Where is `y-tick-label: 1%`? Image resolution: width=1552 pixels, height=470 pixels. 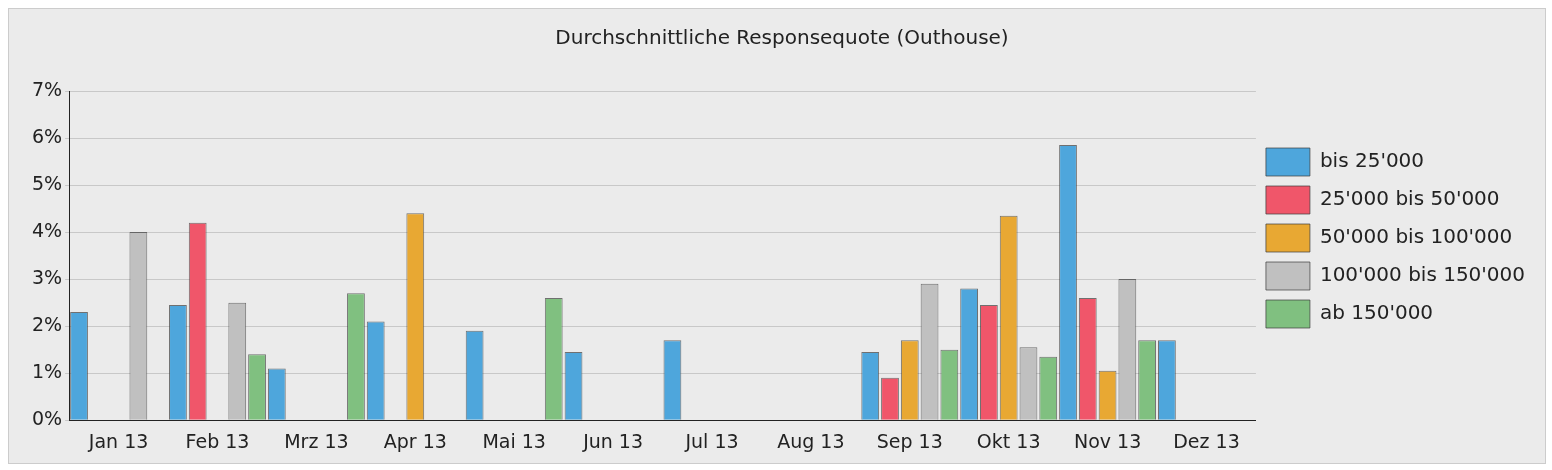
y-tick-label: 1% is located at coordinates (47, 371).